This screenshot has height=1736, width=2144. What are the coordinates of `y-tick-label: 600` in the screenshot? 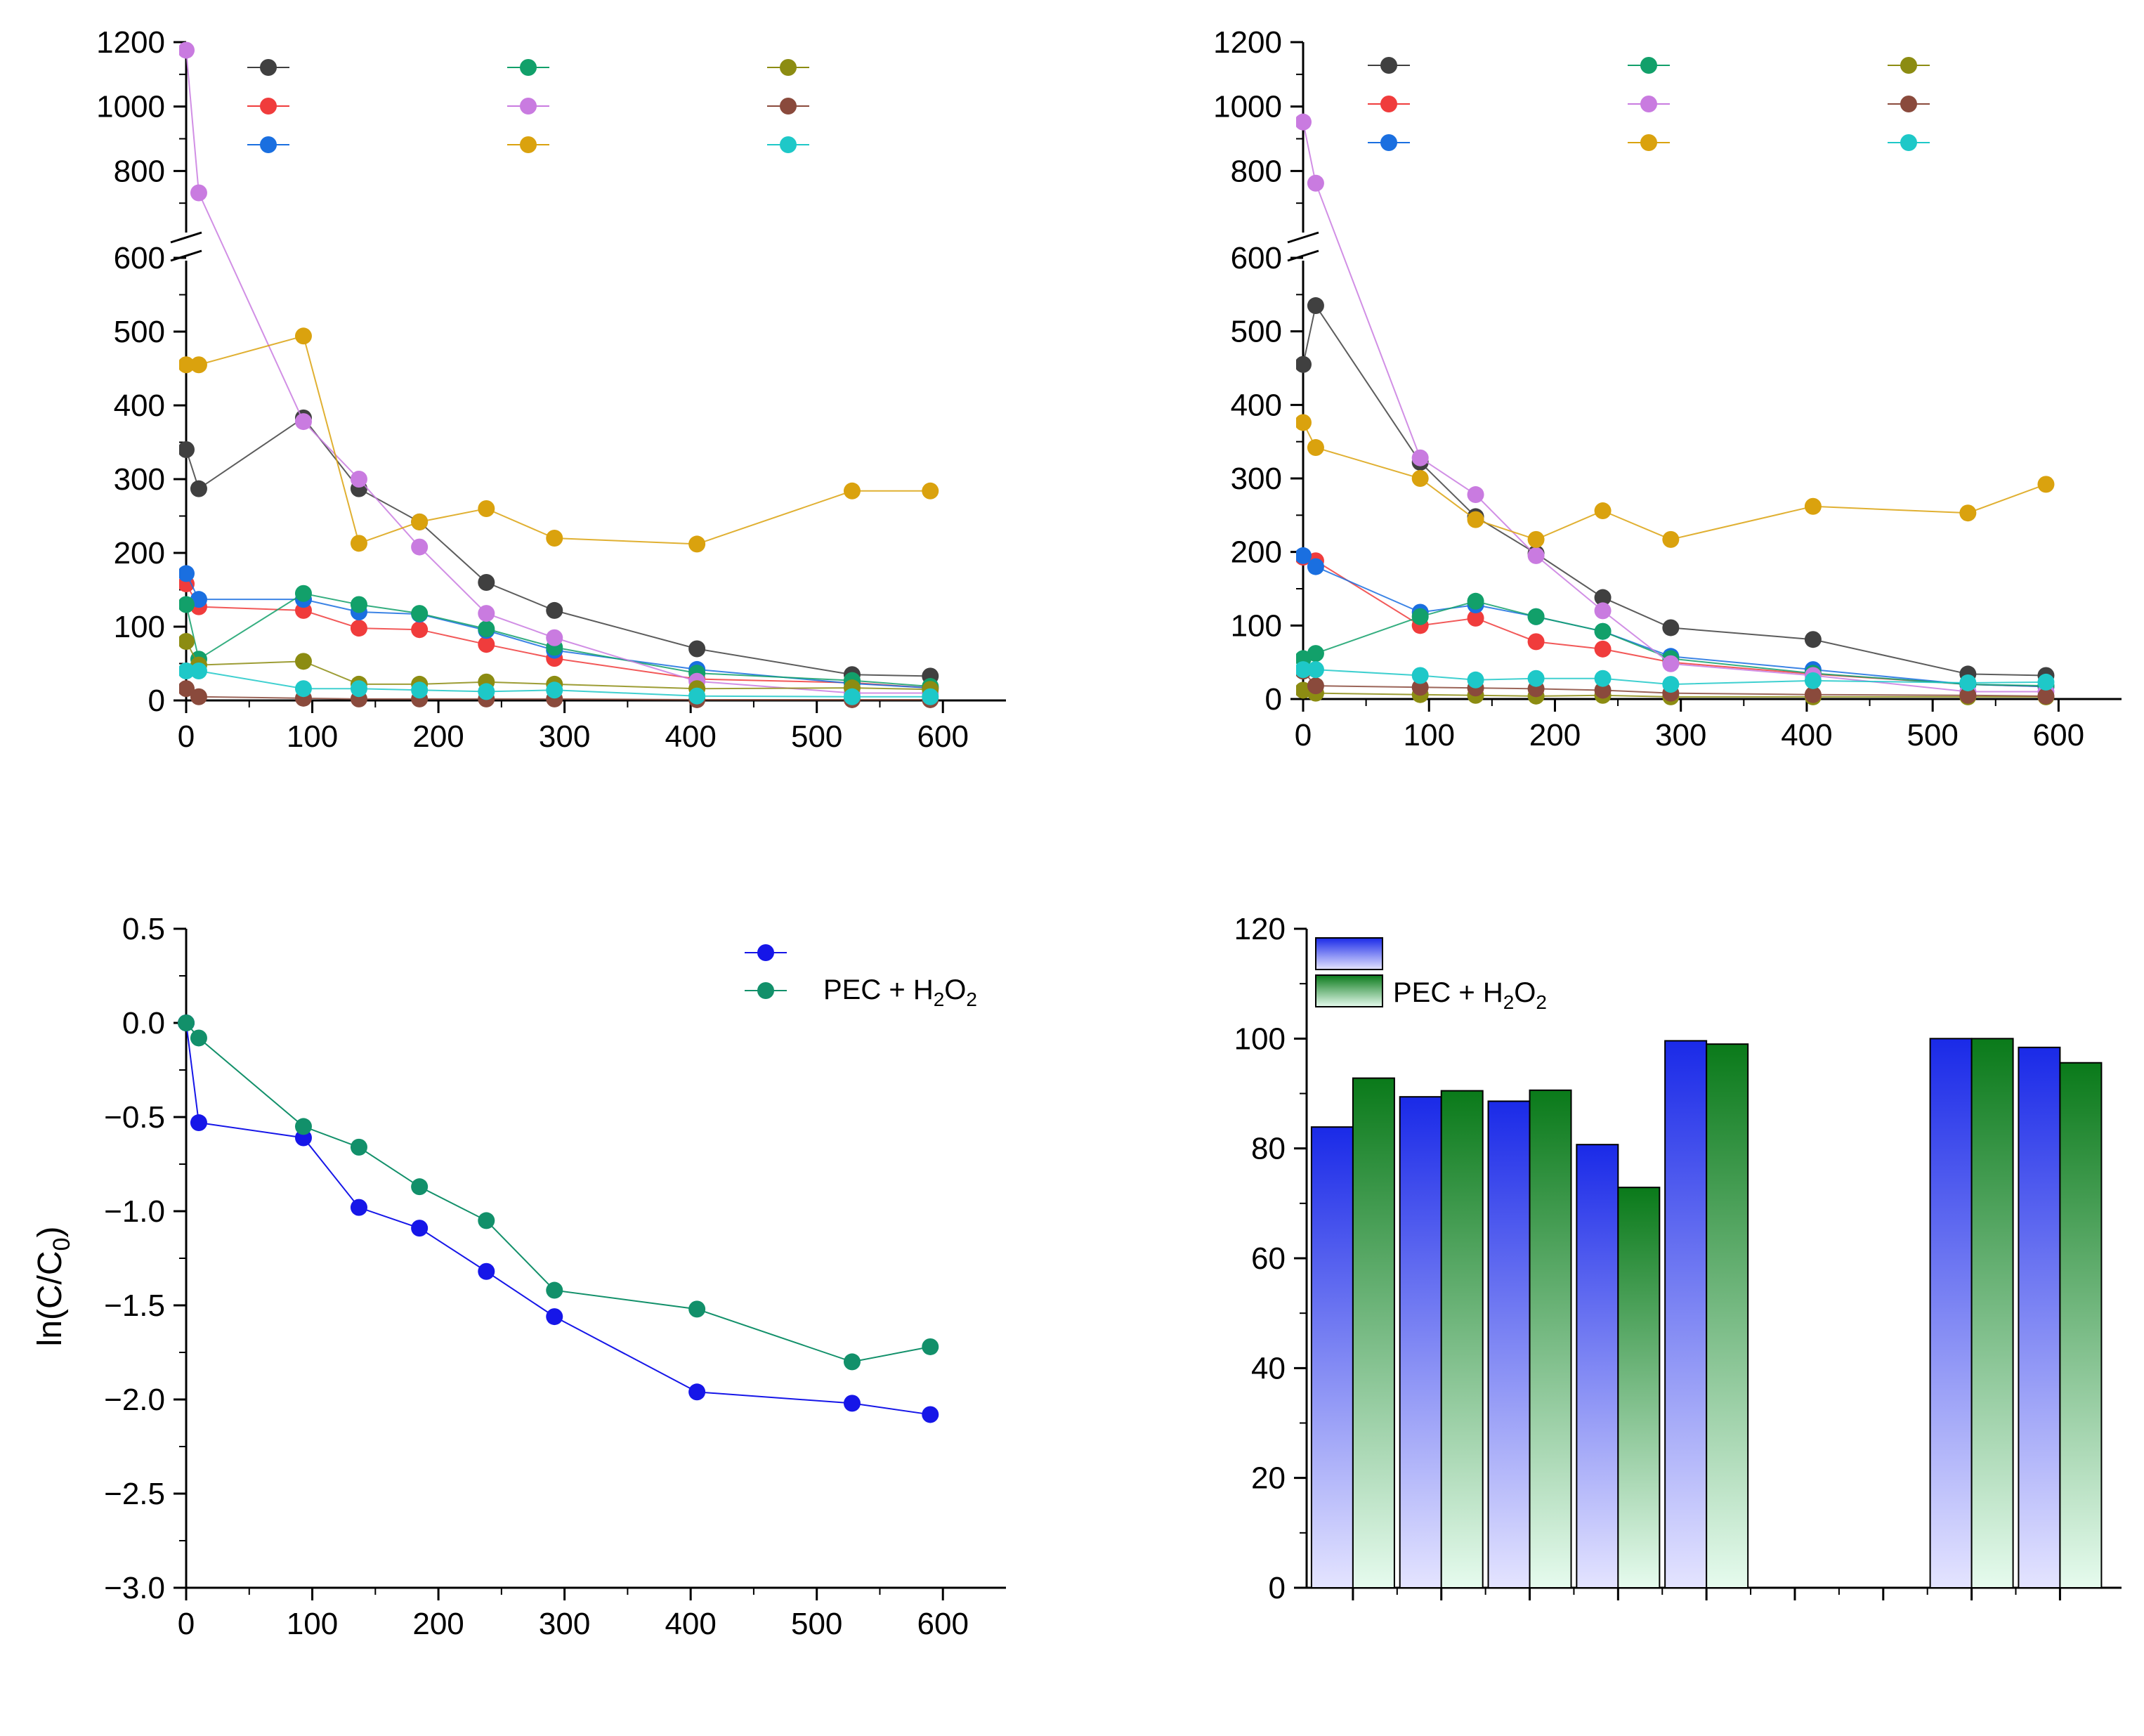 It's located at (139, 258).